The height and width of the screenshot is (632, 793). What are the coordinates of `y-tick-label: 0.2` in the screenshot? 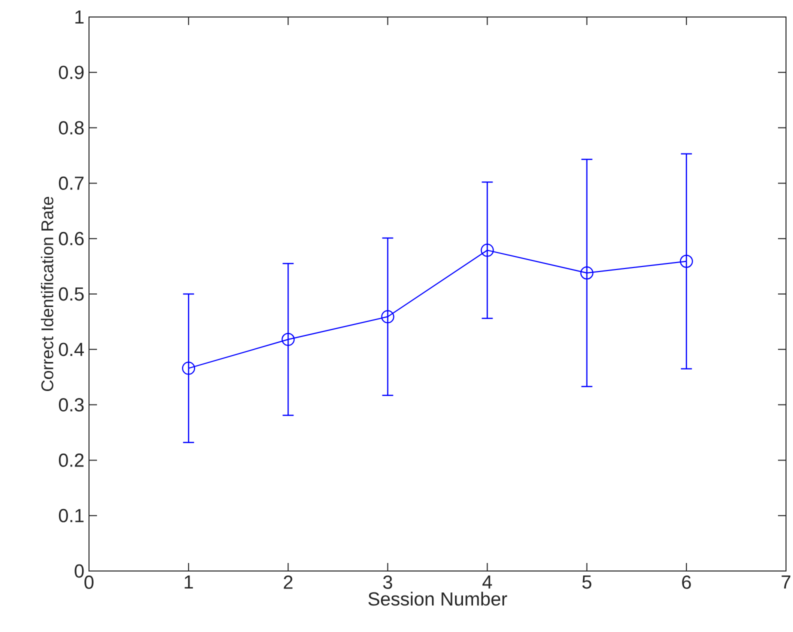 It's located at (71, 460).